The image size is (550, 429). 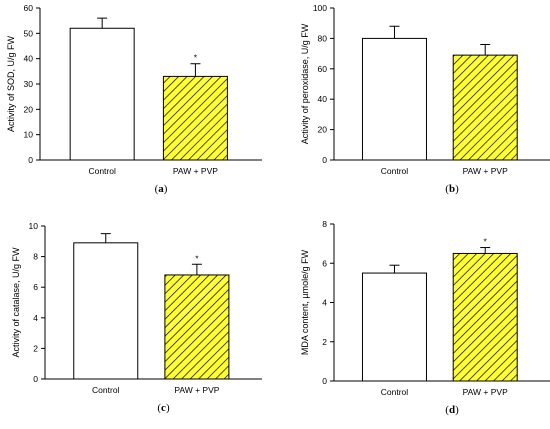 I want to click on y-axis-label: Activity of SOD, U/g FW, so click(x=11, y=83).